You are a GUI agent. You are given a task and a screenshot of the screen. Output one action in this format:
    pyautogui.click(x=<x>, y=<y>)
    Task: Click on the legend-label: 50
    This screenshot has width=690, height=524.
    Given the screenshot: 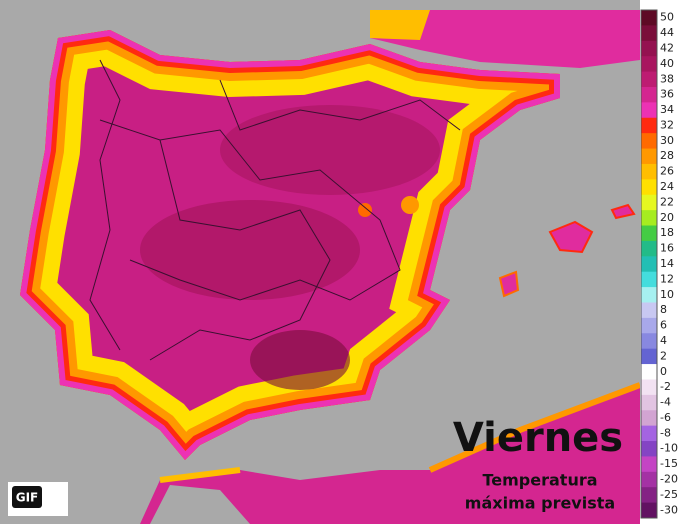 What is the action you would take?
    pyautogui.click(x=667, y=17)
    